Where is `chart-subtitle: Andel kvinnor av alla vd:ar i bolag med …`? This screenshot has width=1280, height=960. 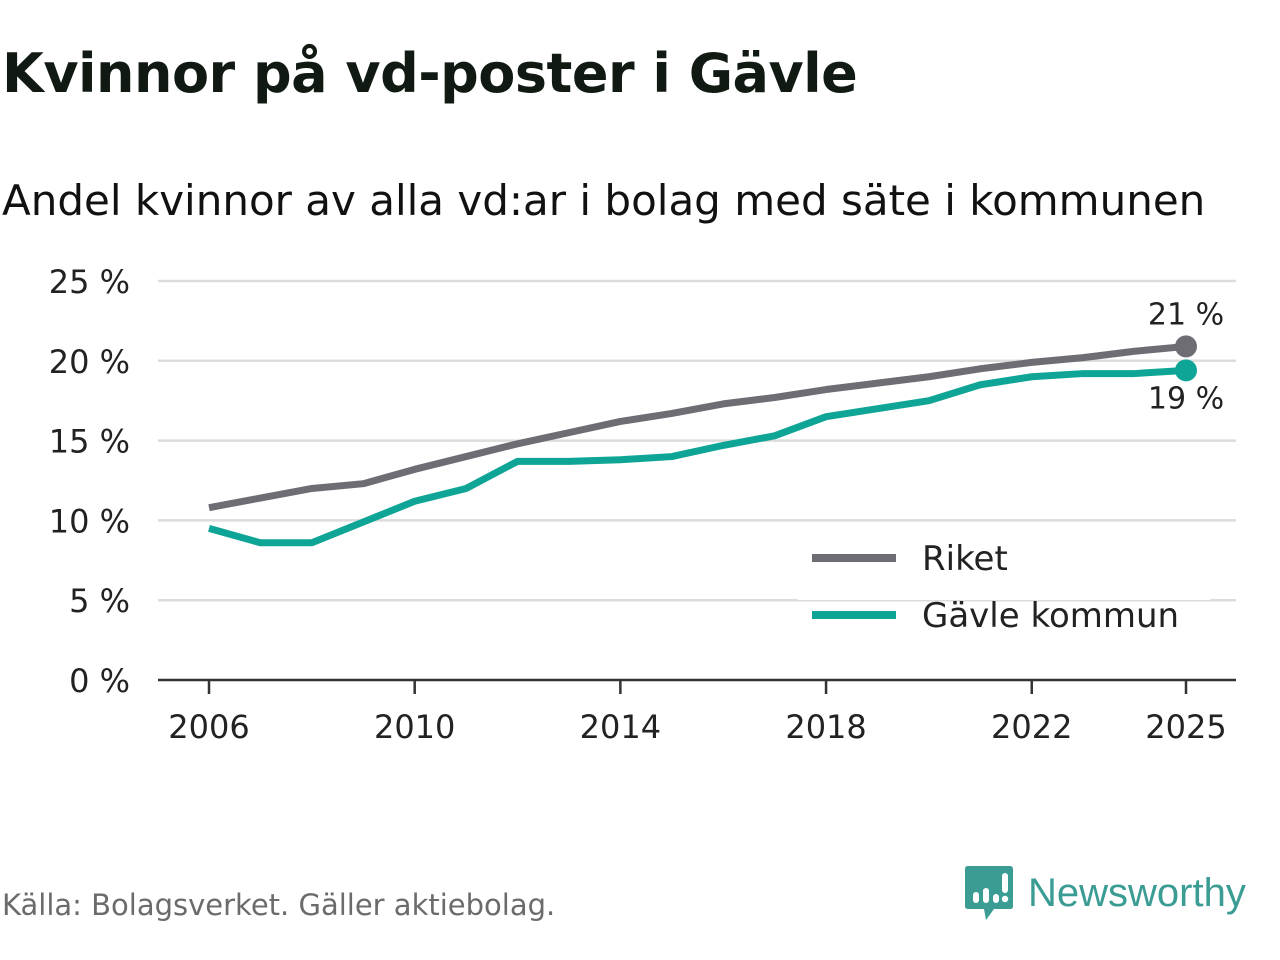
chart-subtitle: Andel kvinnor av alla vd:ar i bolag med … is located at coordinates (604, 200).